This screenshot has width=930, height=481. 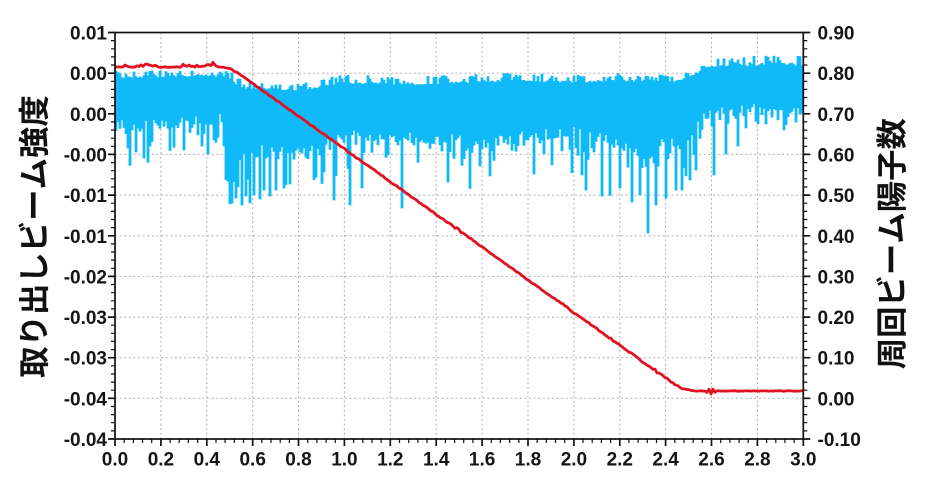 I want to click on svg-text: 0.30, so click(x=836, y=277).